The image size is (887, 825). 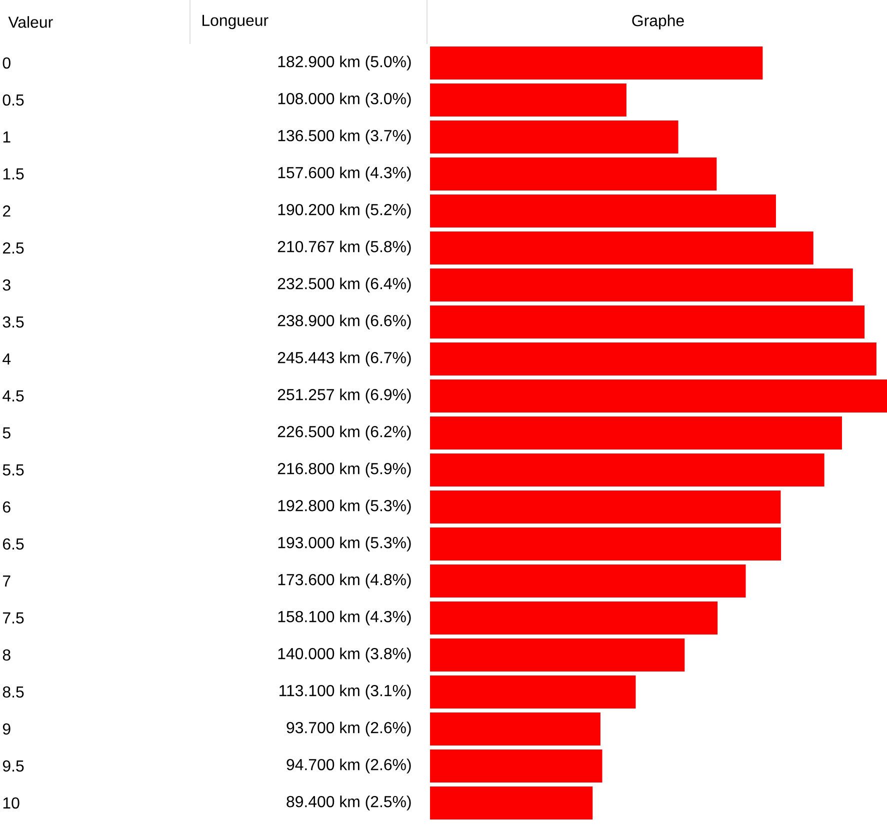 What do you see at coordinates (344, 581) in the screenshot?
I see `data-label: 173.600 km (4.8%)` at bounding box center [344, 581].